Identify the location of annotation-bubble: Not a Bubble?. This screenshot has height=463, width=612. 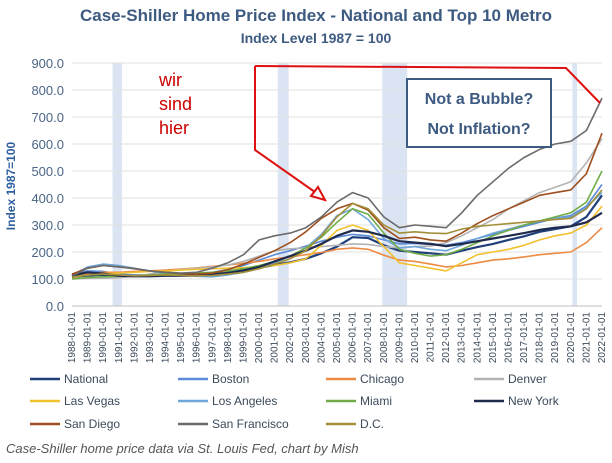
(479, 99).